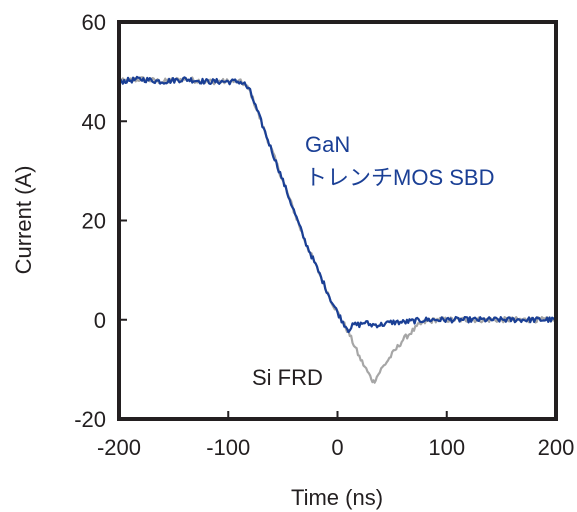  Describe the element at coordinates (228, 447) in the screenshot. I see `x-tick-label: -100` at that location.